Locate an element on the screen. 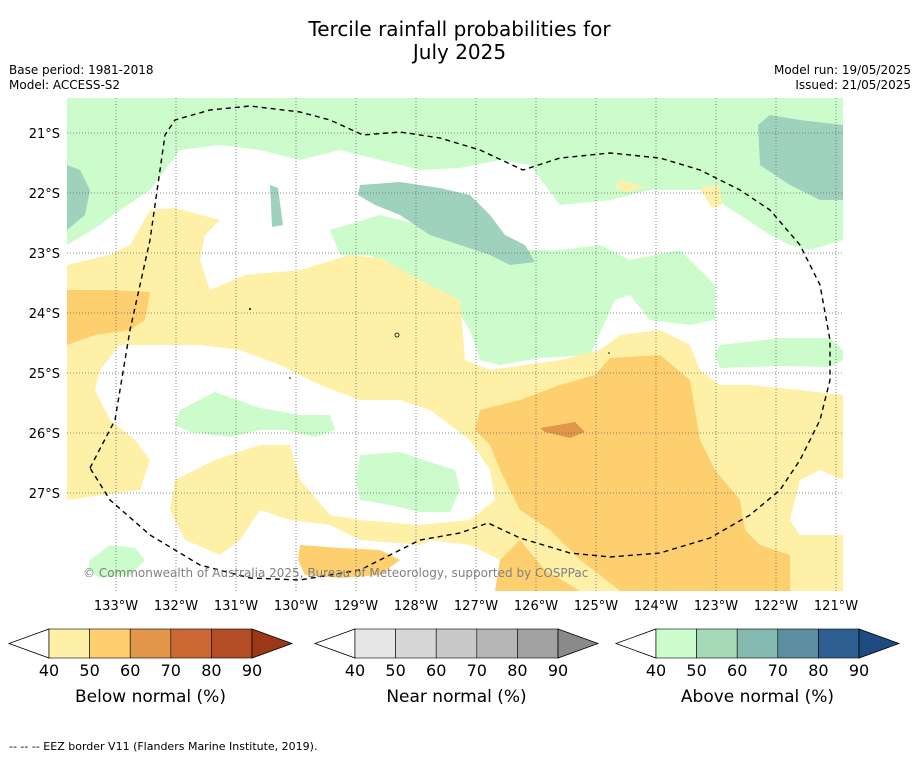  lon-label: 126°W is located at coordinates (536, 606).